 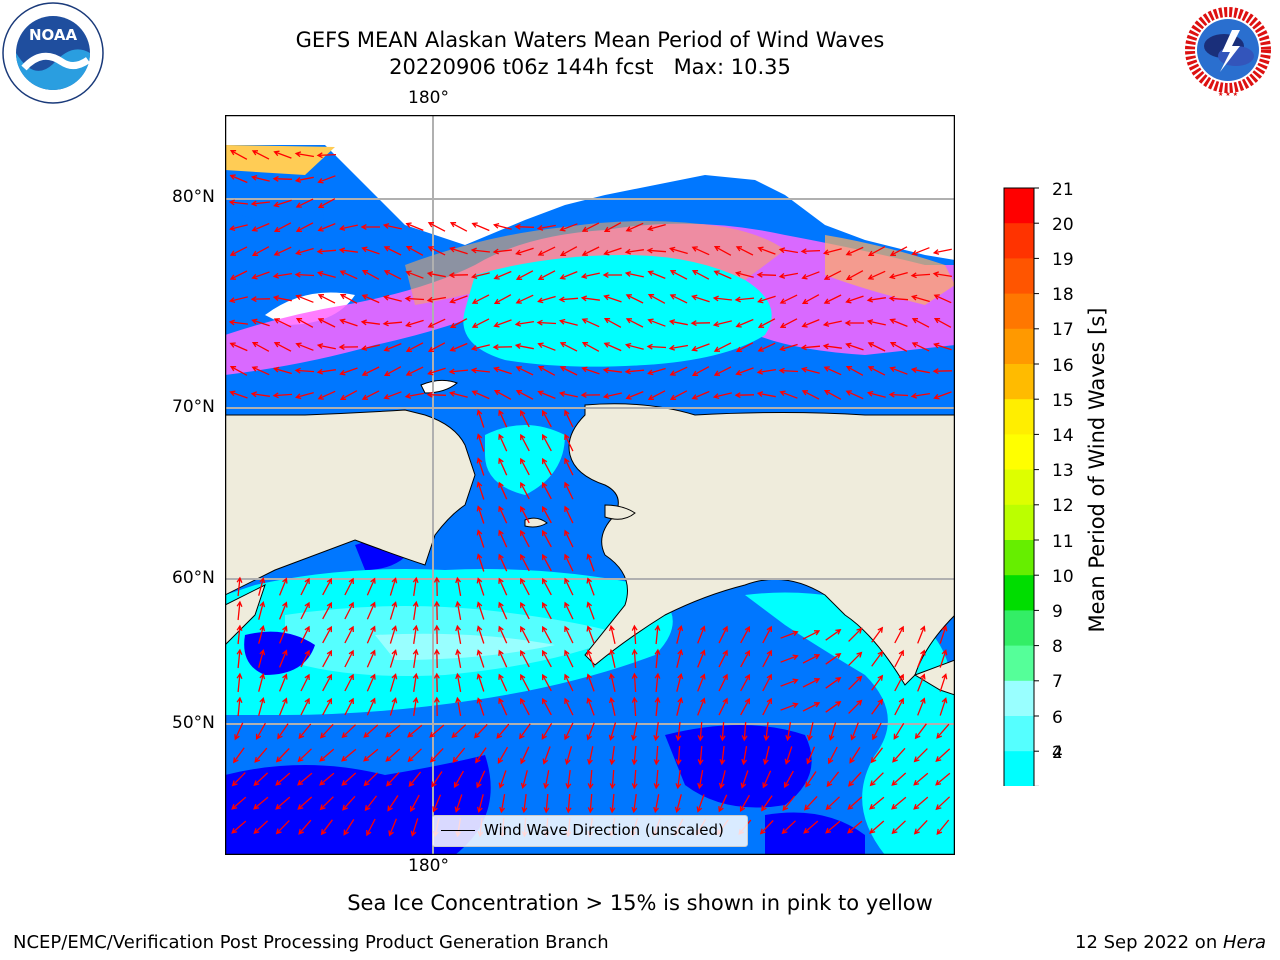 What do you see at coordinates (1057, 718) in the screenshot?
I see `cb-tick-6: 6` at bounding box center [1057, 718].